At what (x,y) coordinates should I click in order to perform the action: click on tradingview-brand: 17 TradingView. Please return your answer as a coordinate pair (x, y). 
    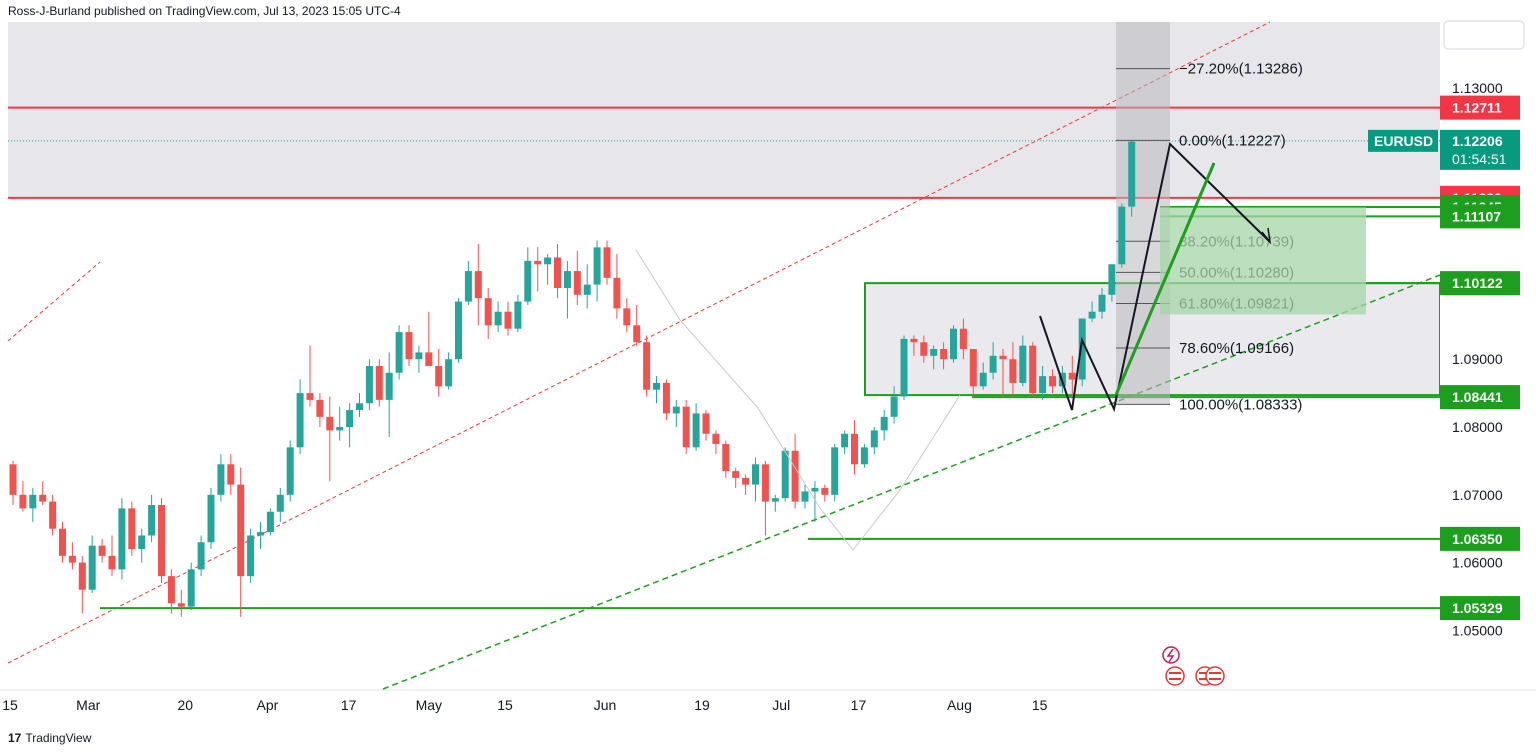
    Looking at the image, I should click on (49, 738).